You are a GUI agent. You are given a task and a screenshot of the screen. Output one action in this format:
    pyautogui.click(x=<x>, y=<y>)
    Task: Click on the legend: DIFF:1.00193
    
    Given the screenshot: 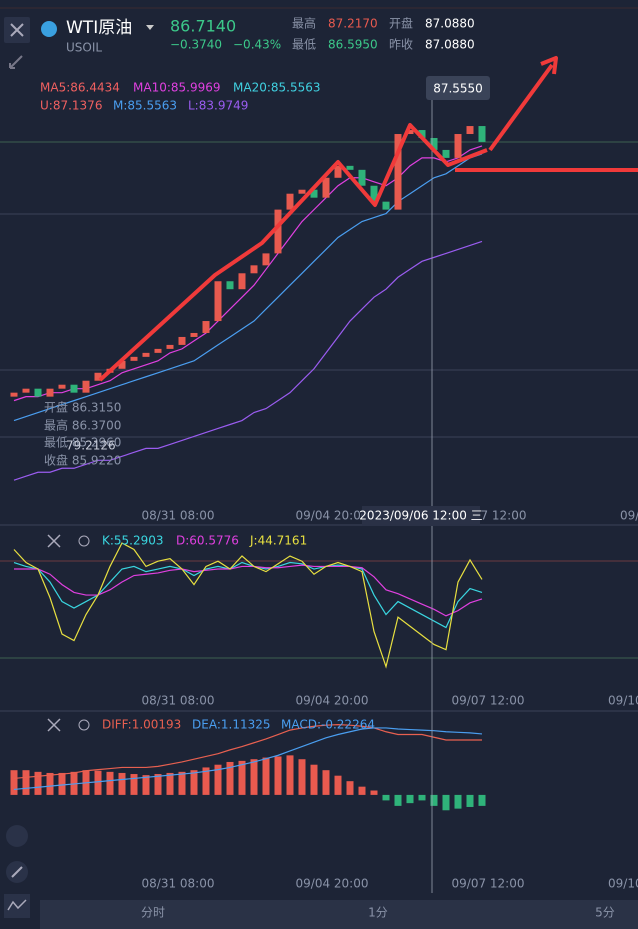 What is the action you would take?
    pyautogui.click(x=141, y=725)
    